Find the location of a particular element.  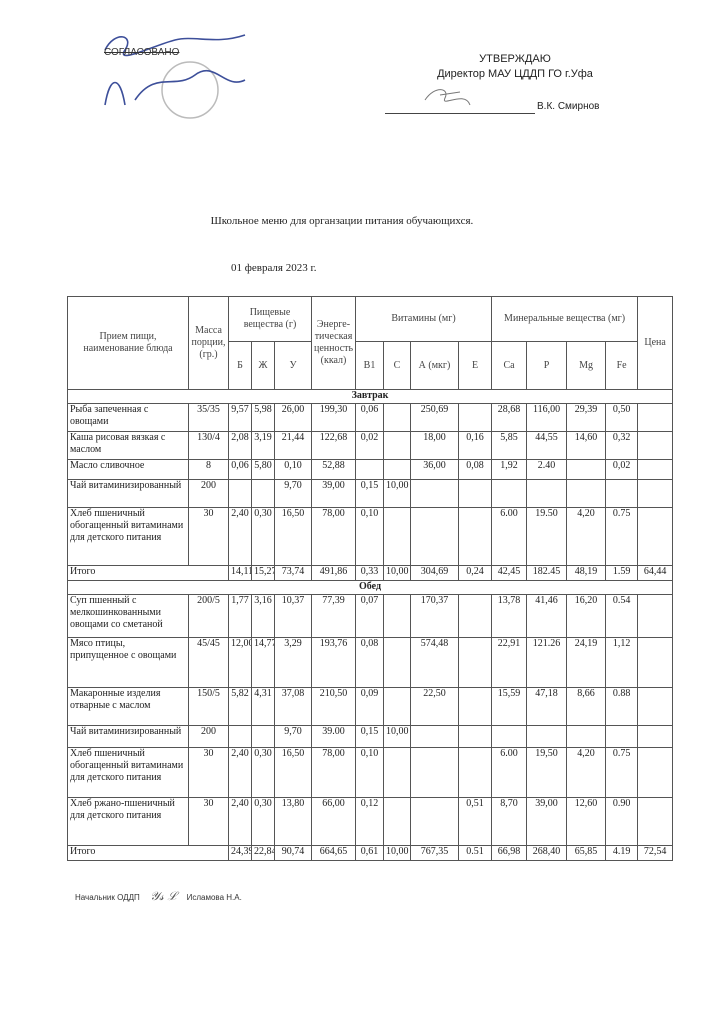

total-value: 24,39 is located at coordinates (240, 853).